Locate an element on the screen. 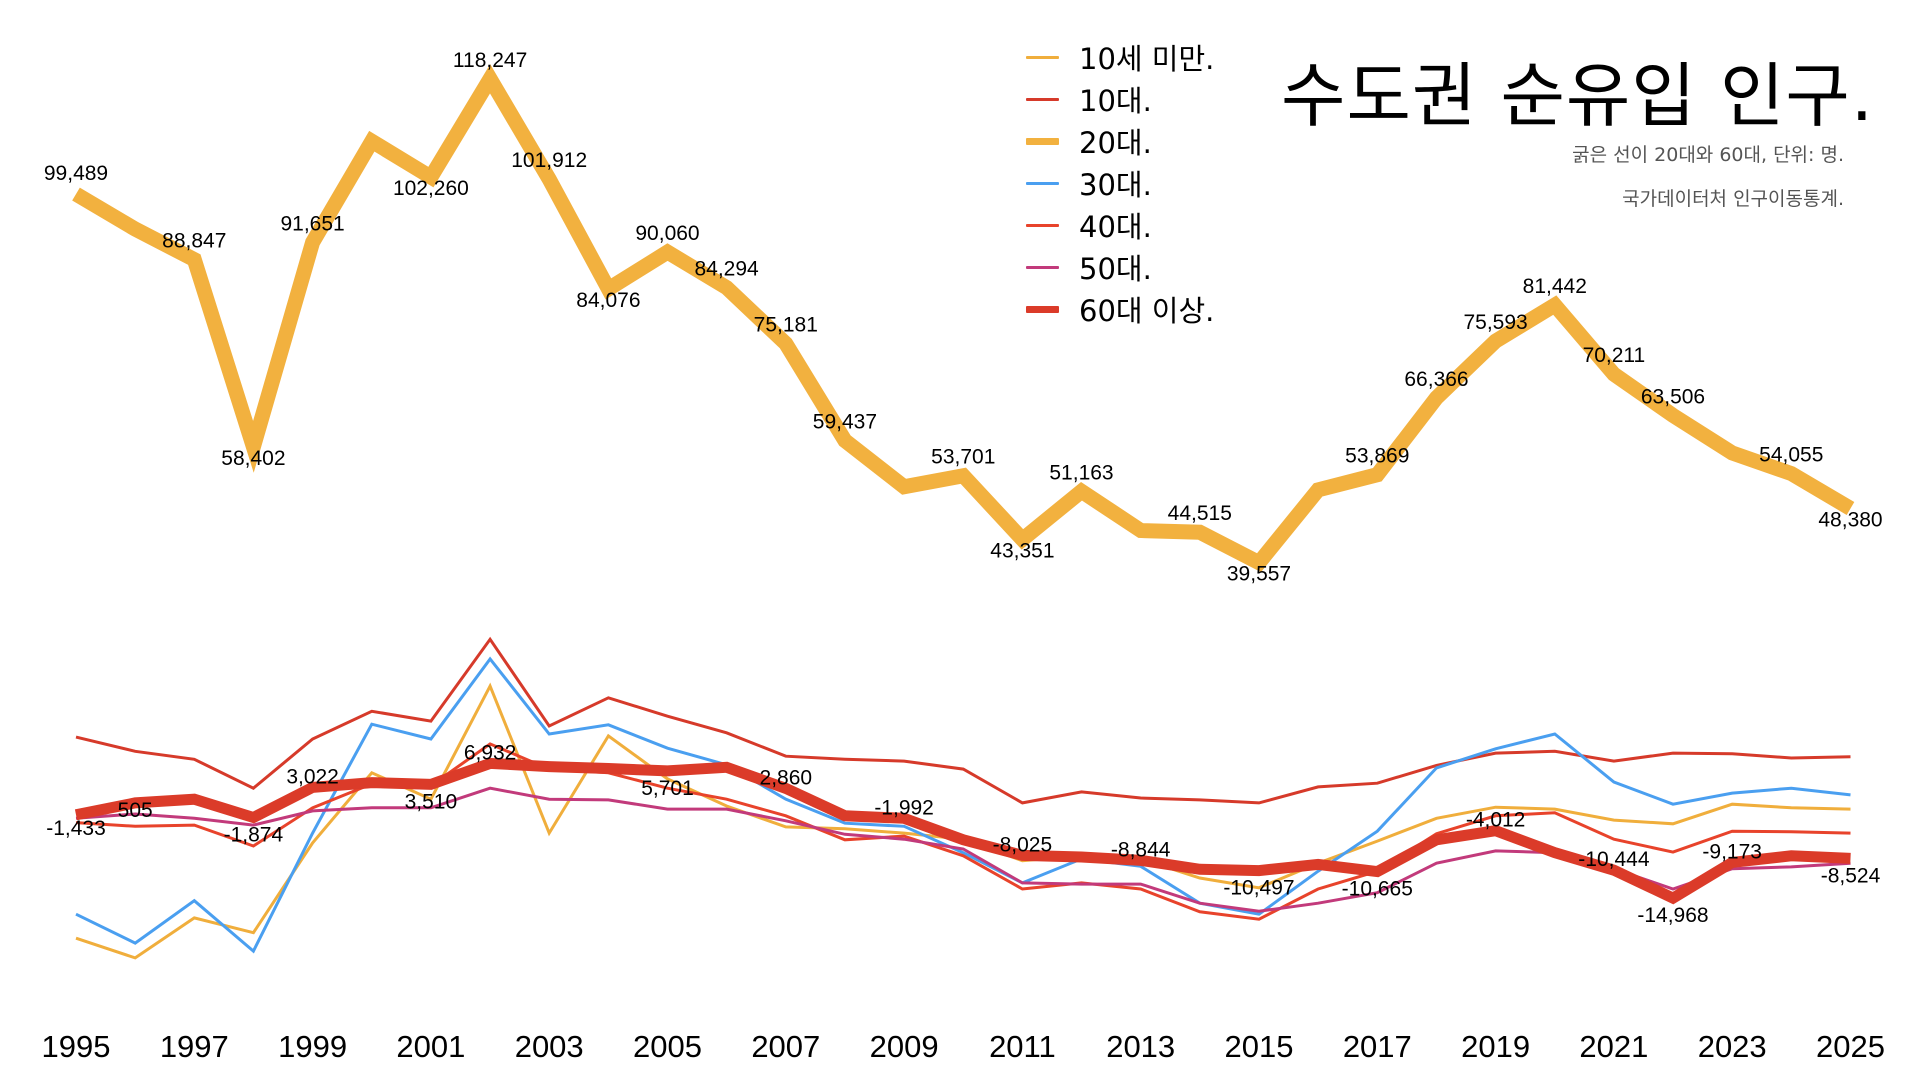  data-label: 84,294 is located at coordinates (726, 269).